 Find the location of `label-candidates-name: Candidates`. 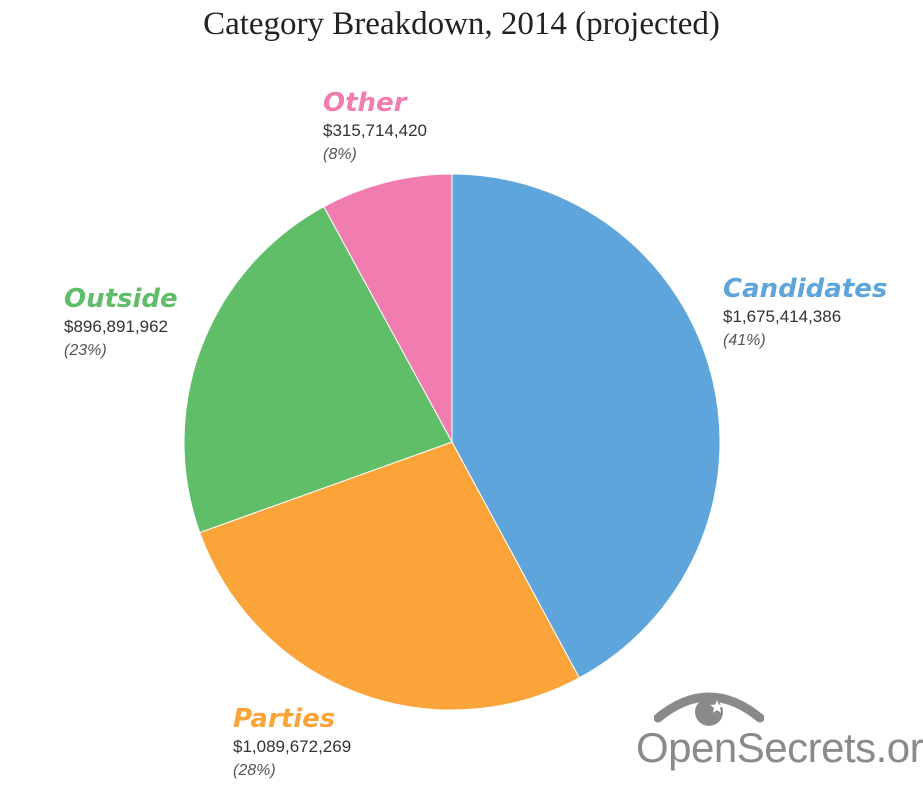

label-candidates-name: Candidates is located at coordinates (805, 289).